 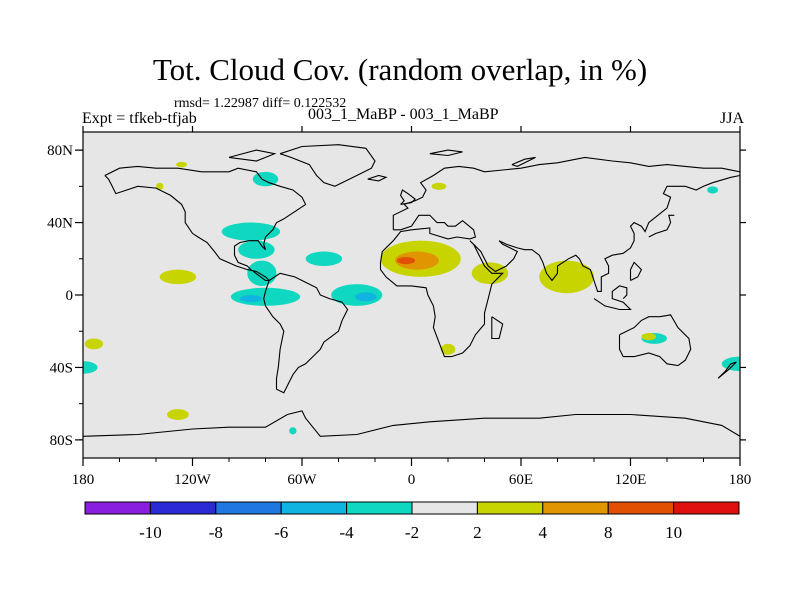 What do you see at coordinates (412, 532) in the screenshot?
I see `colorbar-label: -2` at bounding box center [412, 532].